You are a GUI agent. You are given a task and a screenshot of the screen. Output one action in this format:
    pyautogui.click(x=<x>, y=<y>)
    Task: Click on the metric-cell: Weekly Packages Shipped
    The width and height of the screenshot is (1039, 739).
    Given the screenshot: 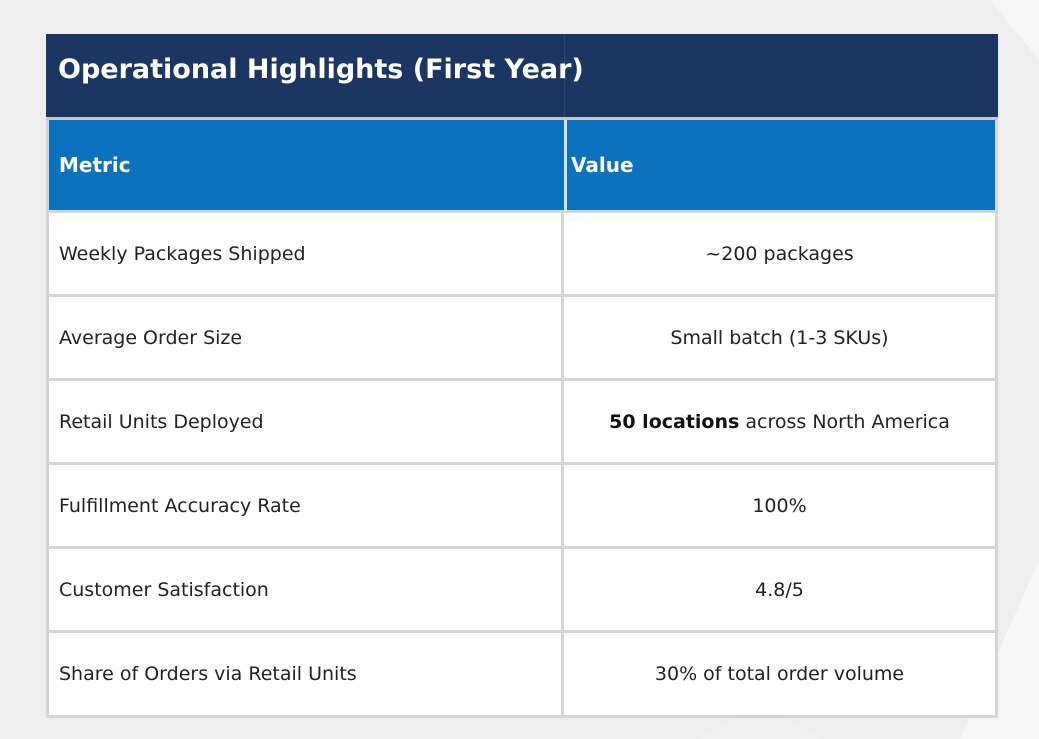 What is the action you would take?
    pyautogui.click(x=305, y=255)
    